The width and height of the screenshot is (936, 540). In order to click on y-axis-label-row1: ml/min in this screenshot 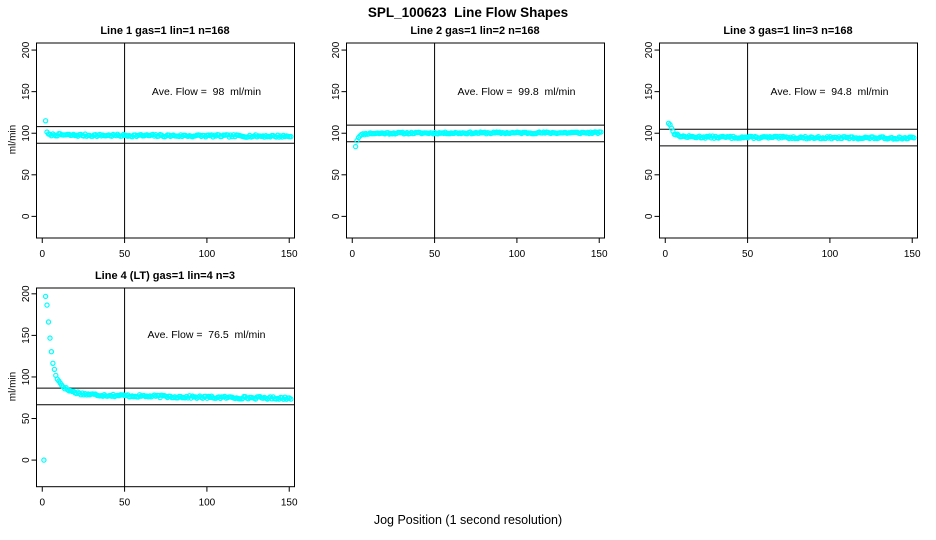, I will do `click(13, 139)`.